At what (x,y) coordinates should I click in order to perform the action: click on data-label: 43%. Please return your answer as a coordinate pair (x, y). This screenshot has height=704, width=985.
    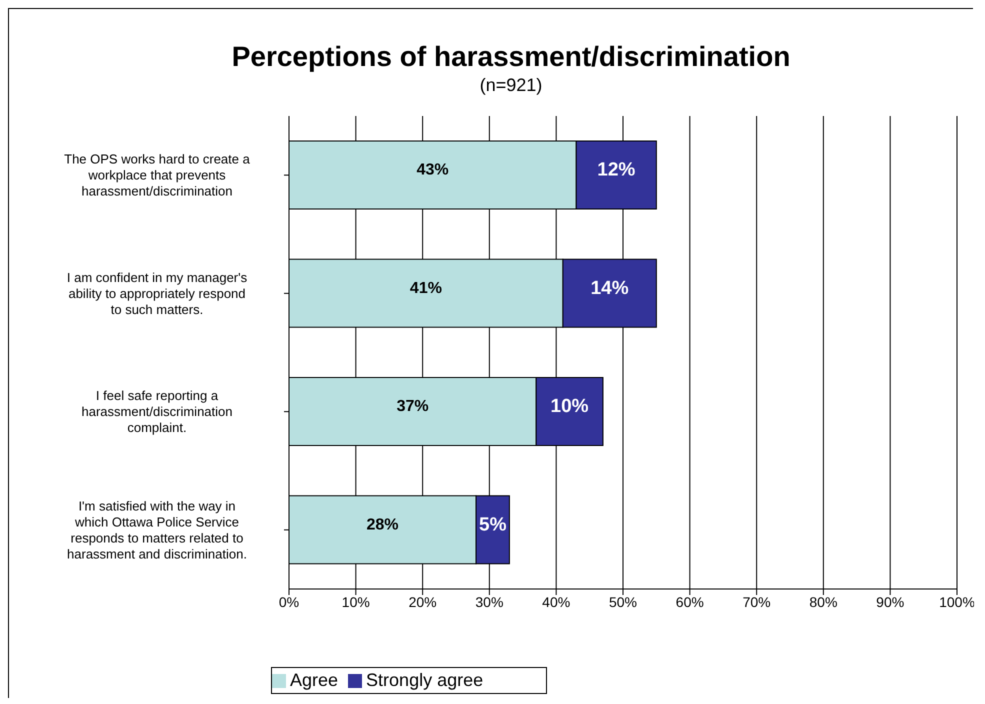
    Looking at the image, I should click on (432, 170).